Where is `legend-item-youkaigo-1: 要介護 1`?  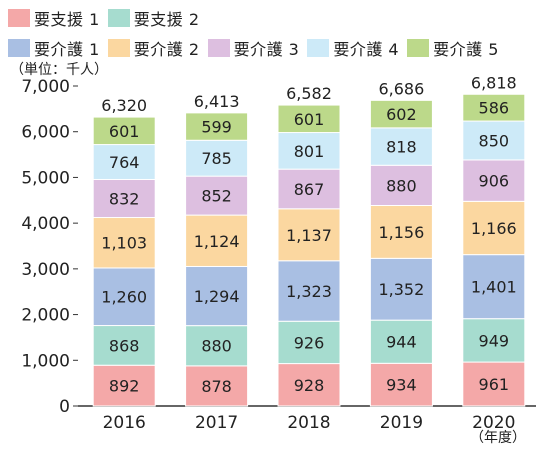 legend-item-youkaigo-1: 要介護 1 is located at coordinates (54, 48).